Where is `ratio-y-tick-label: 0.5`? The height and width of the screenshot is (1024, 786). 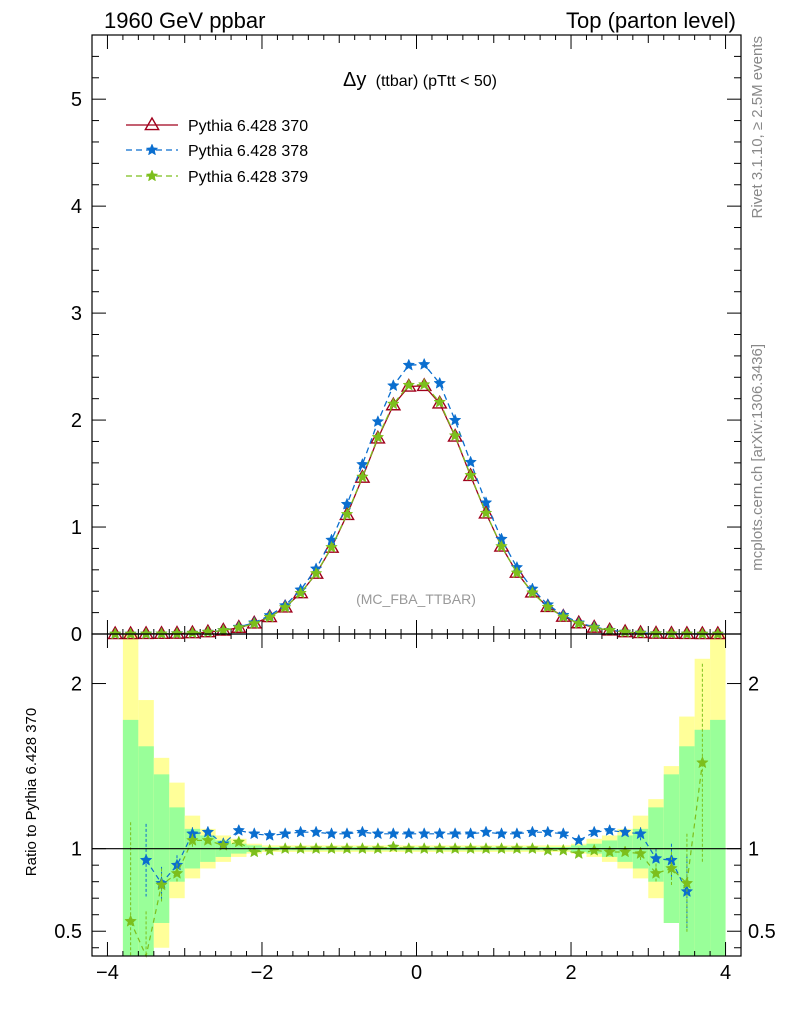
ratio-y-tick-label: 0.5 is located at coordinates (68, 932).